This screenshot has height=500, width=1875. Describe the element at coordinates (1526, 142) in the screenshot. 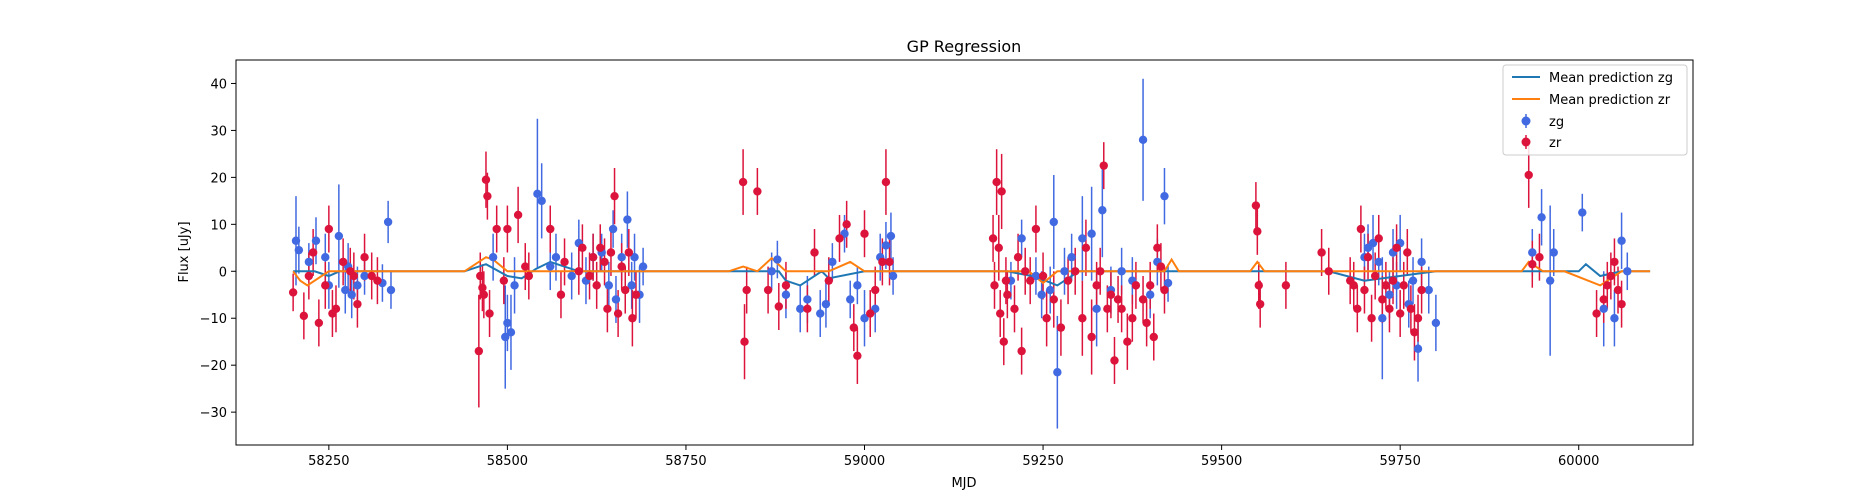

I see `legend-swatch-zr` at that location.